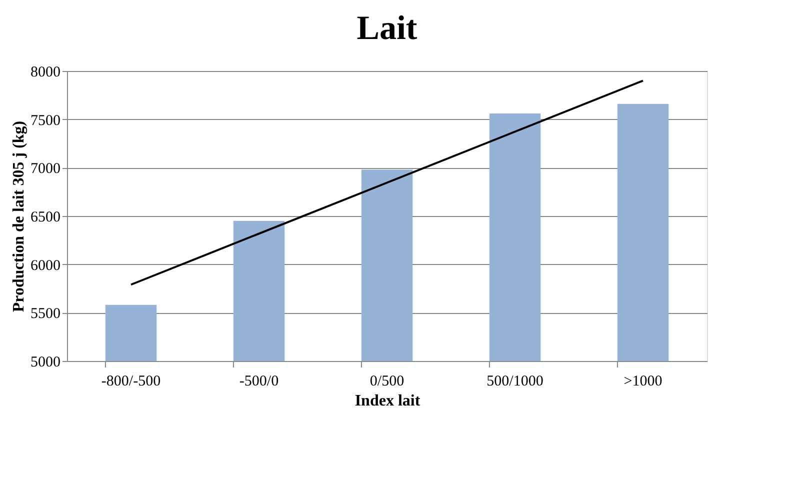 The image size is (791, 486). Describe the element at coordinates (515, 382) in the screenshot. I see `x-tick-label: 500/1000` at that location.